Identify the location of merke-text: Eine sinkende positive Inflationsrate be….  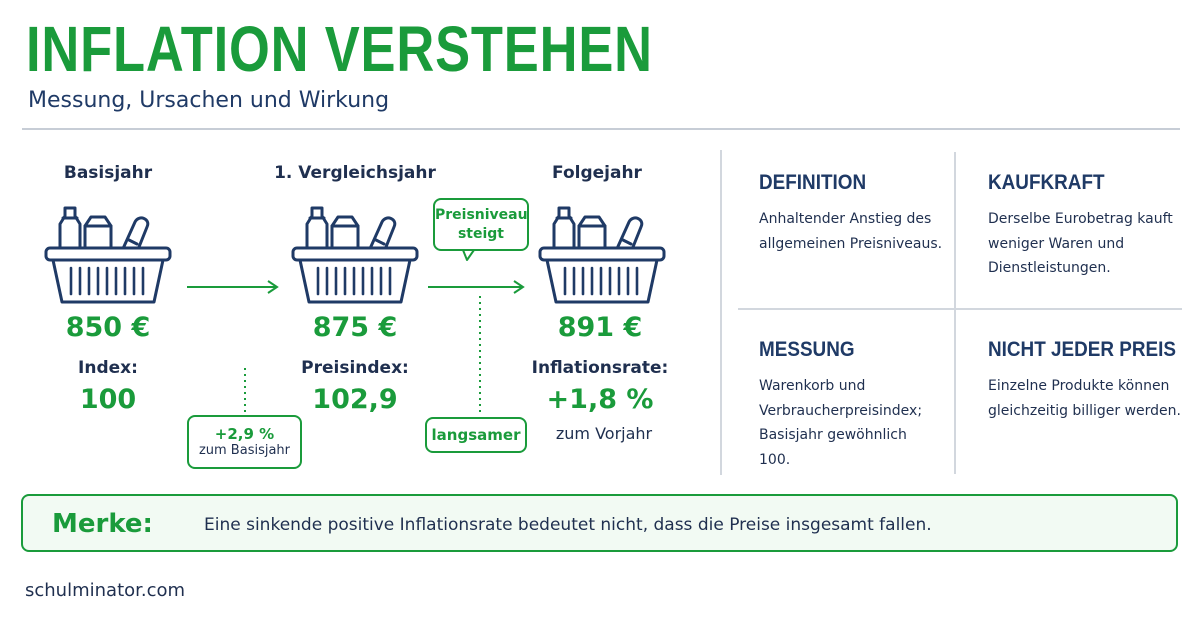
(568, 525).